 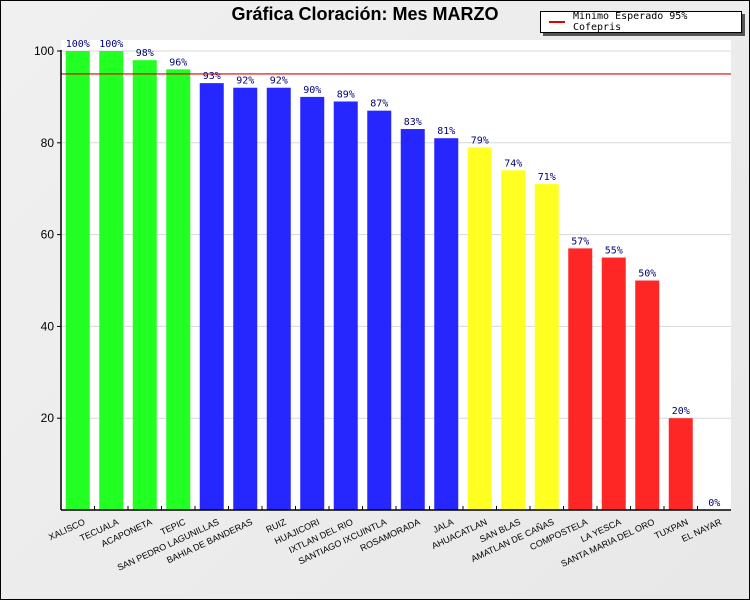 What do you see at coordinates (681, 411) in the screenshot?
I see `data-label: 20%` at bounding box center [681, 411].